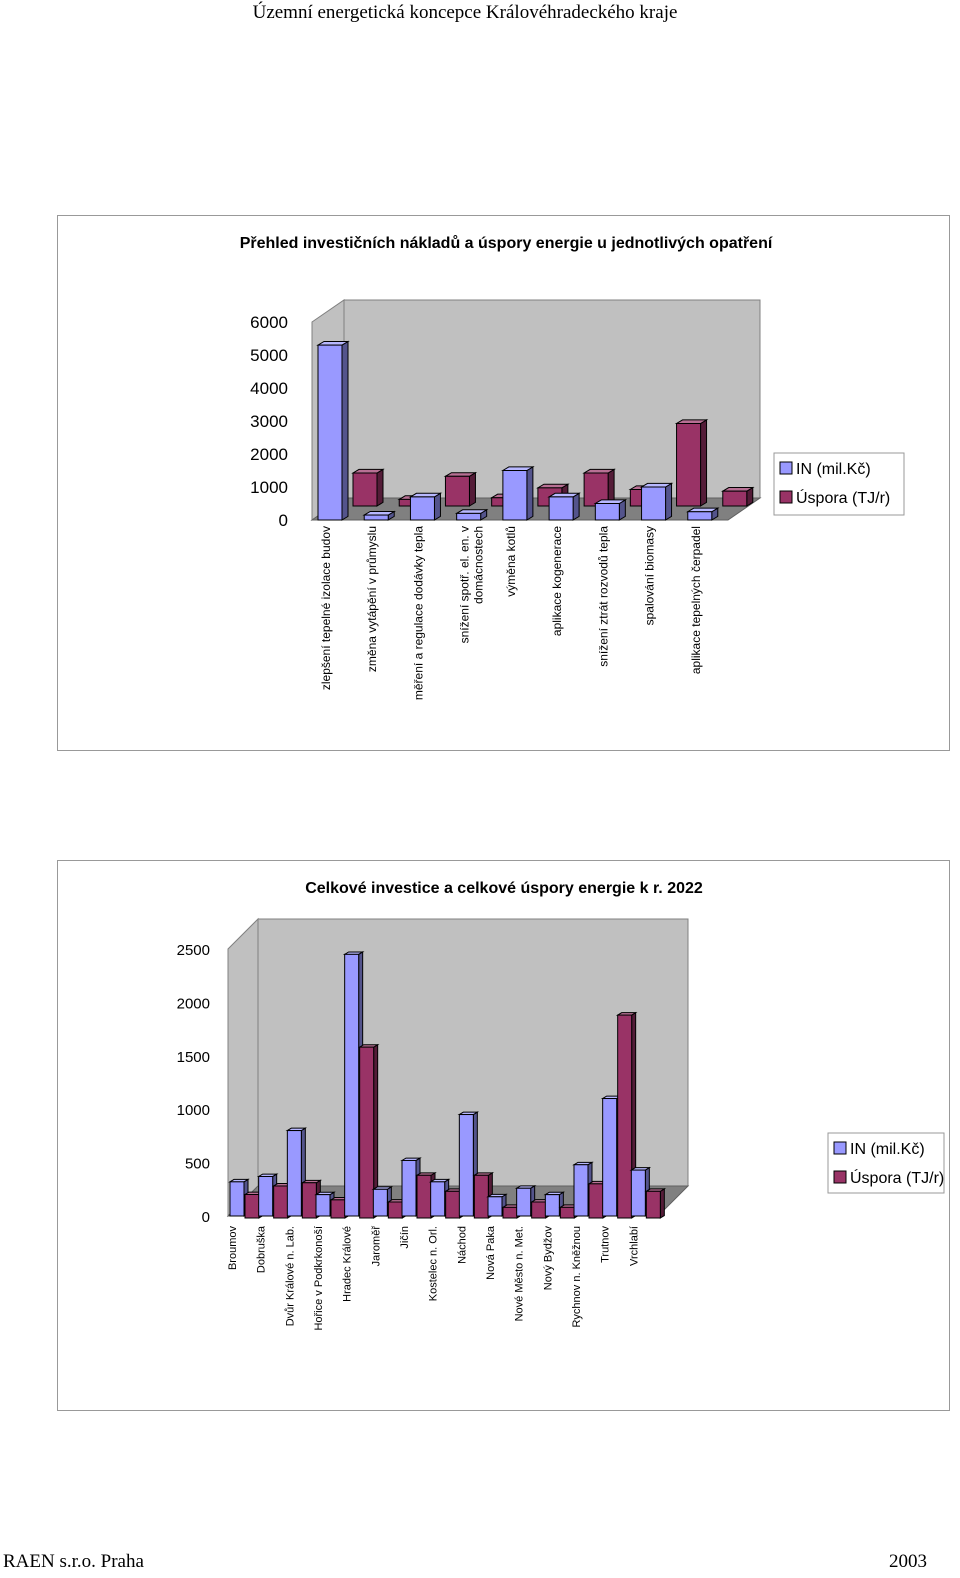 The width and height of the screenshot is (960, 1578). What do you see at coordinates (603, 596) in the screenshot?
I see `category-label: snížení ztrát rozvodů tepla` at bounding box center [603, 596].